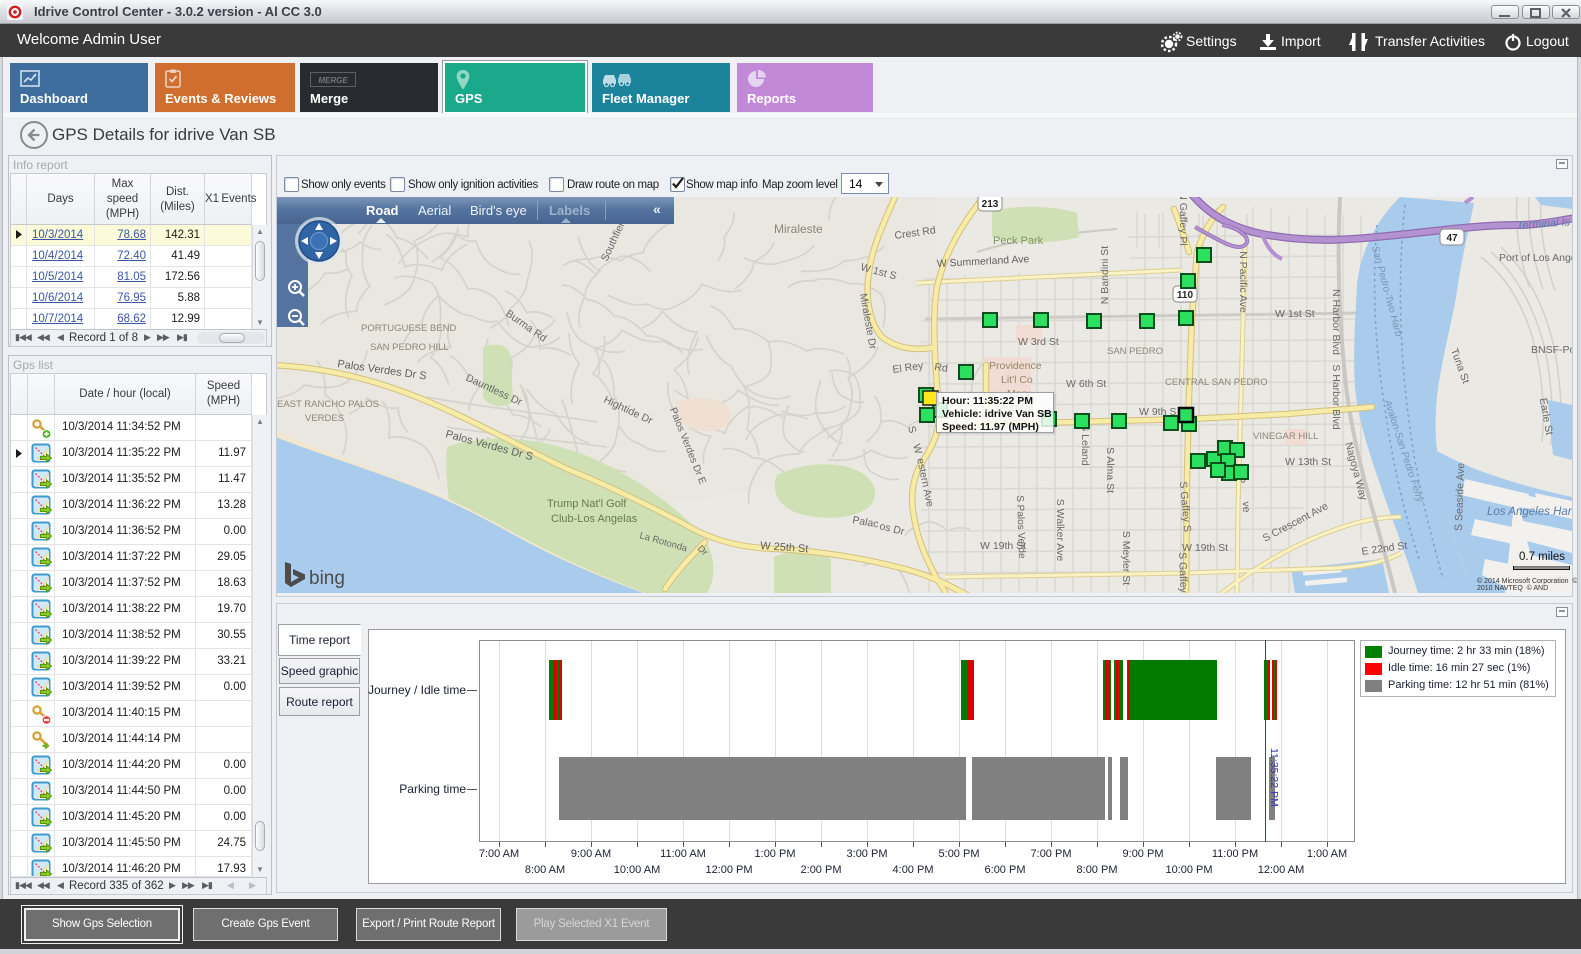 This screenshot has height=954, width=1581. Describe the element at coordinates (915, 233) in the screenshot. I see `svg-text: Crest Rd` at that location.